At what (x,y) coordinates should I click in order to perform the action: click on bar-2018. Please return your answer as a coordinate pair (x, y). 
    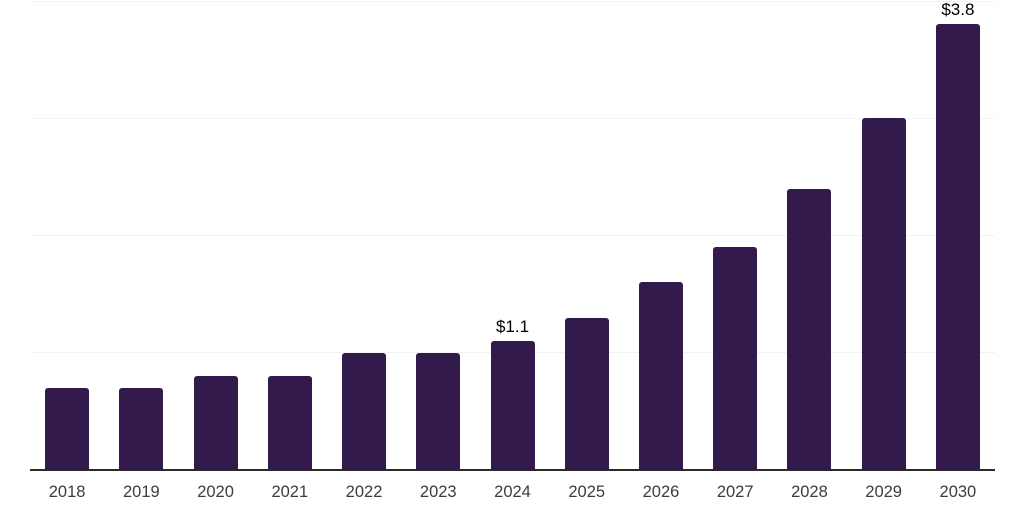
    Looking at the image, I should click on (67, 428).